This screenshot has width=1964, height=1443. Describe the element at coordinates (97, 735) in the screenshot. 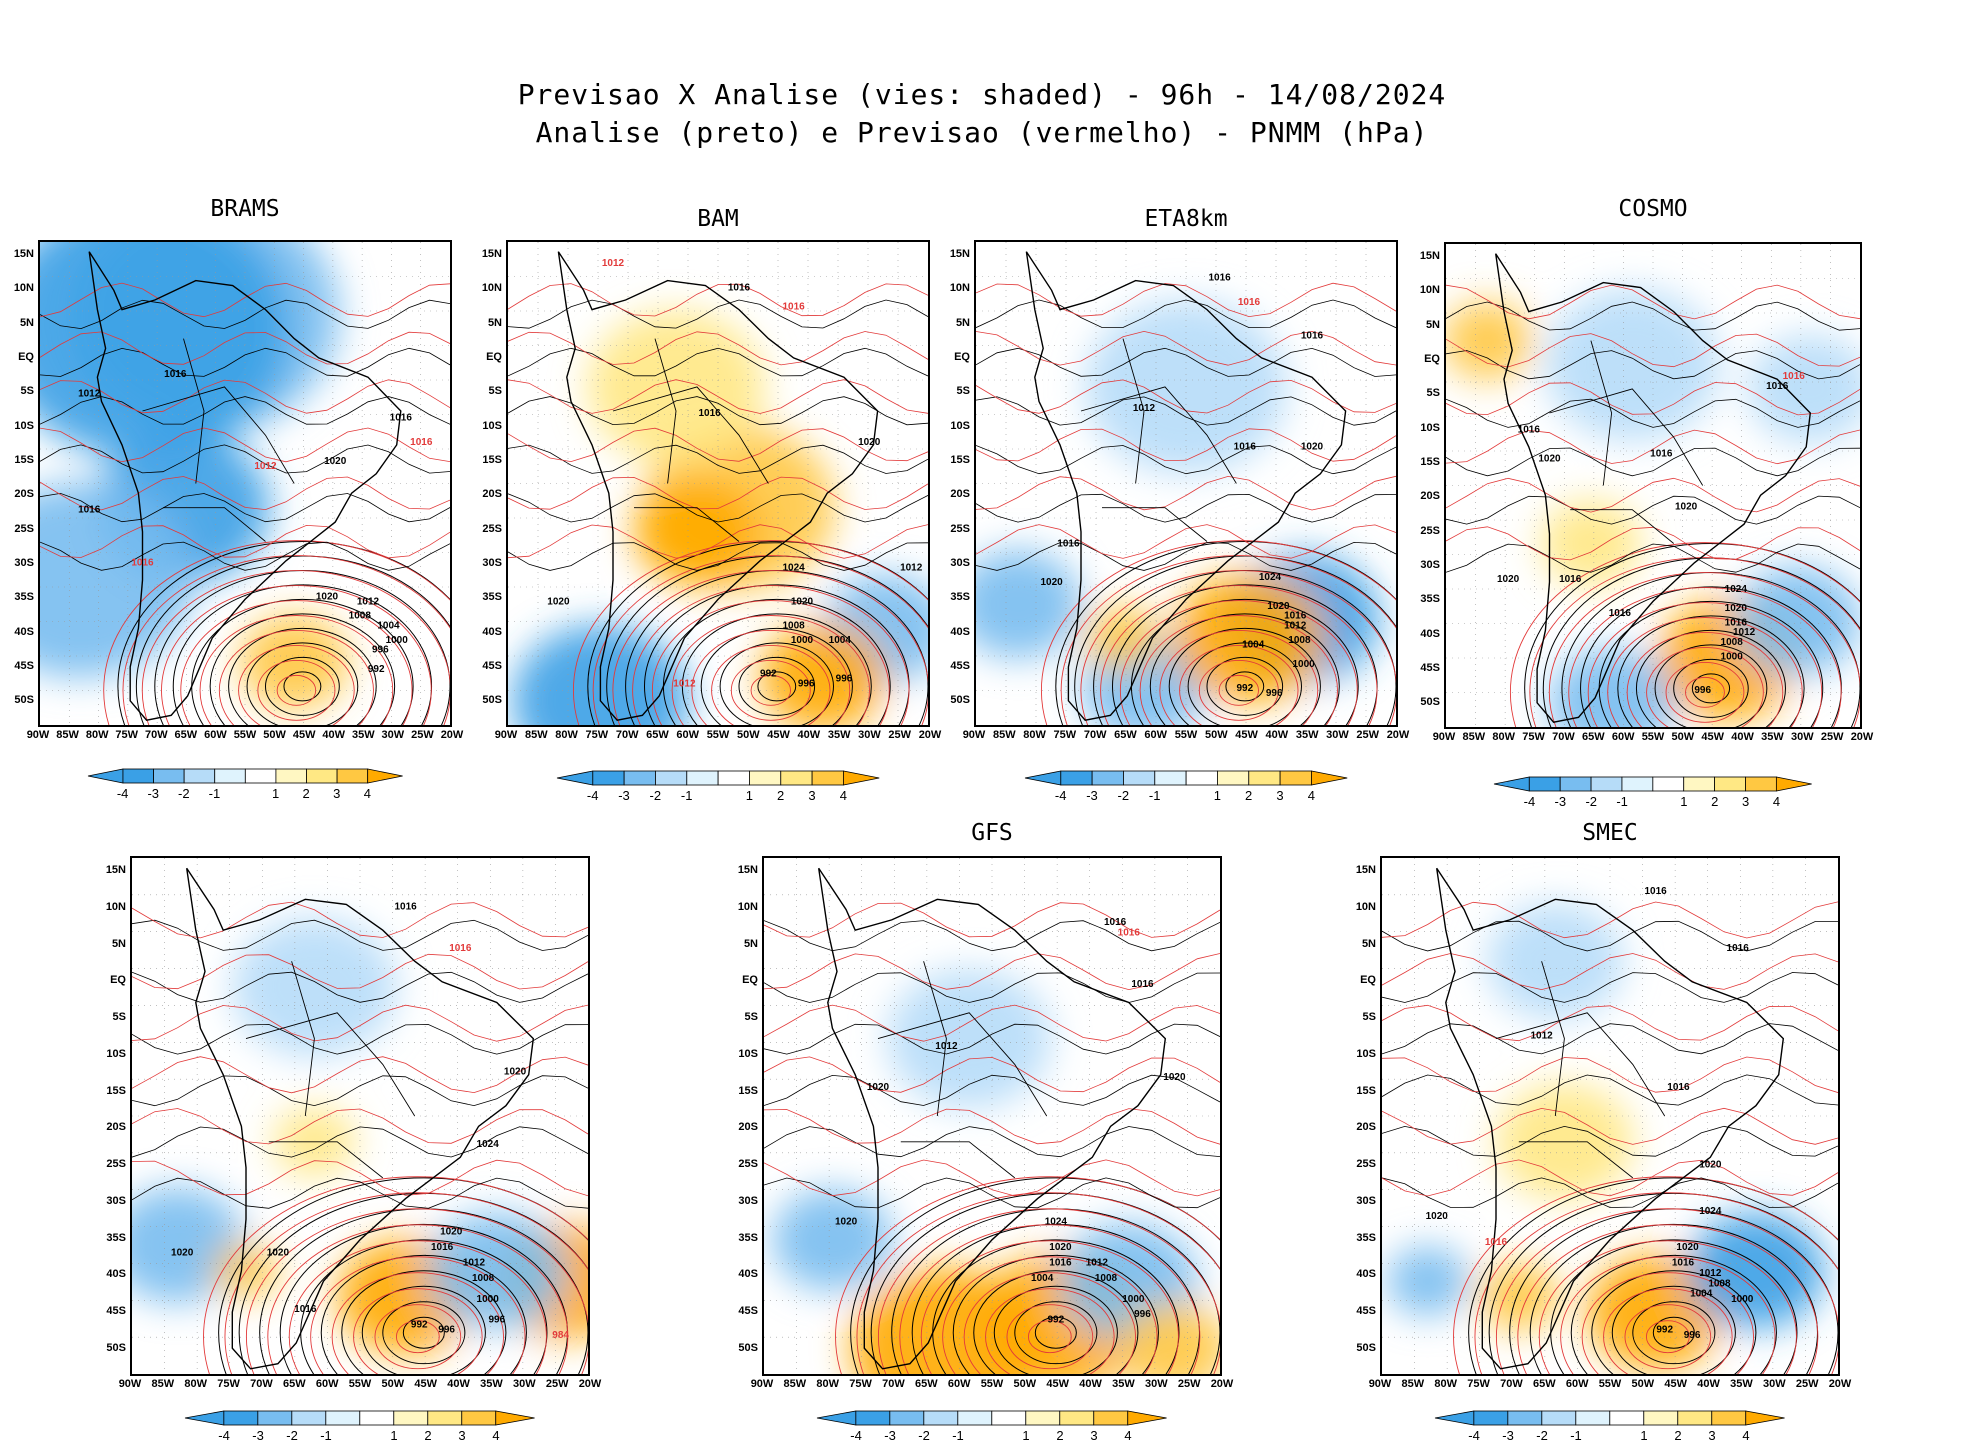

I see `lon-label: 80W` at that location.